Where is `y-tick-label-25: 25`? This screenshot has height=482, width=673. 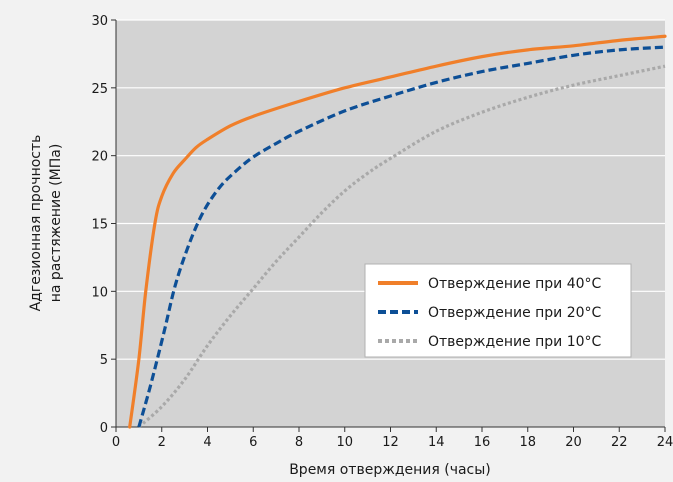
y-tick-label-25: 25 is located at coordinates (99, 89).